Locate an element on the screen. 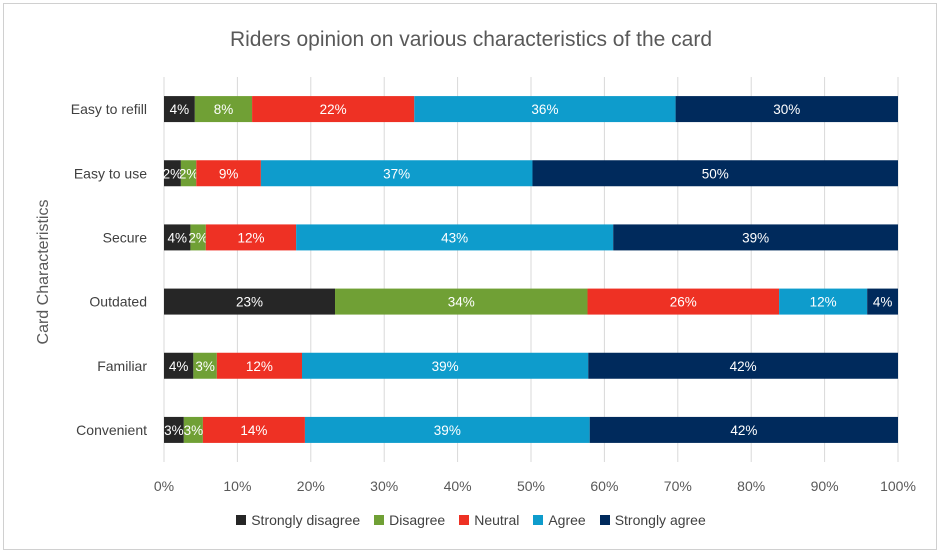 The height and width of the screenshot is (555, 942). legend-item: Strongly agree is located at coordinates (652, 520).